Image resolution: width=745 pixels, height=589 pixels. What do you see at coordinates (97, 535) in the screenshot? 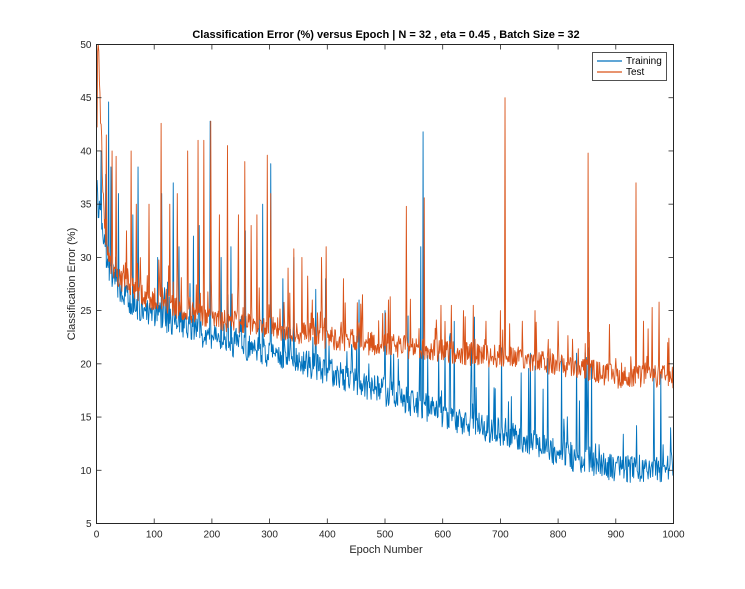
I see `x-tick-label: 0` at bounding box center [97, 535].